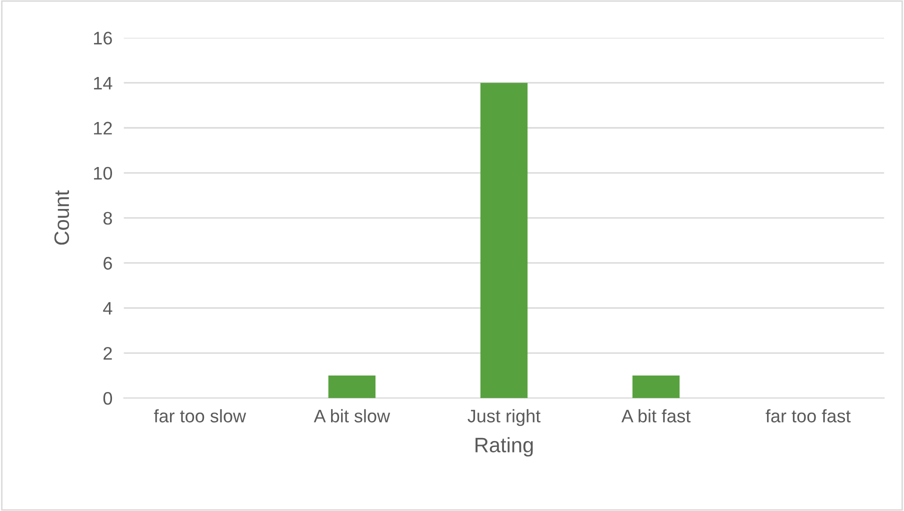 This screenshot has height=511, width=904. Describe the element at coordinates (103, 128) in the screenshot. I see `y-tick-label: 12` at that location.